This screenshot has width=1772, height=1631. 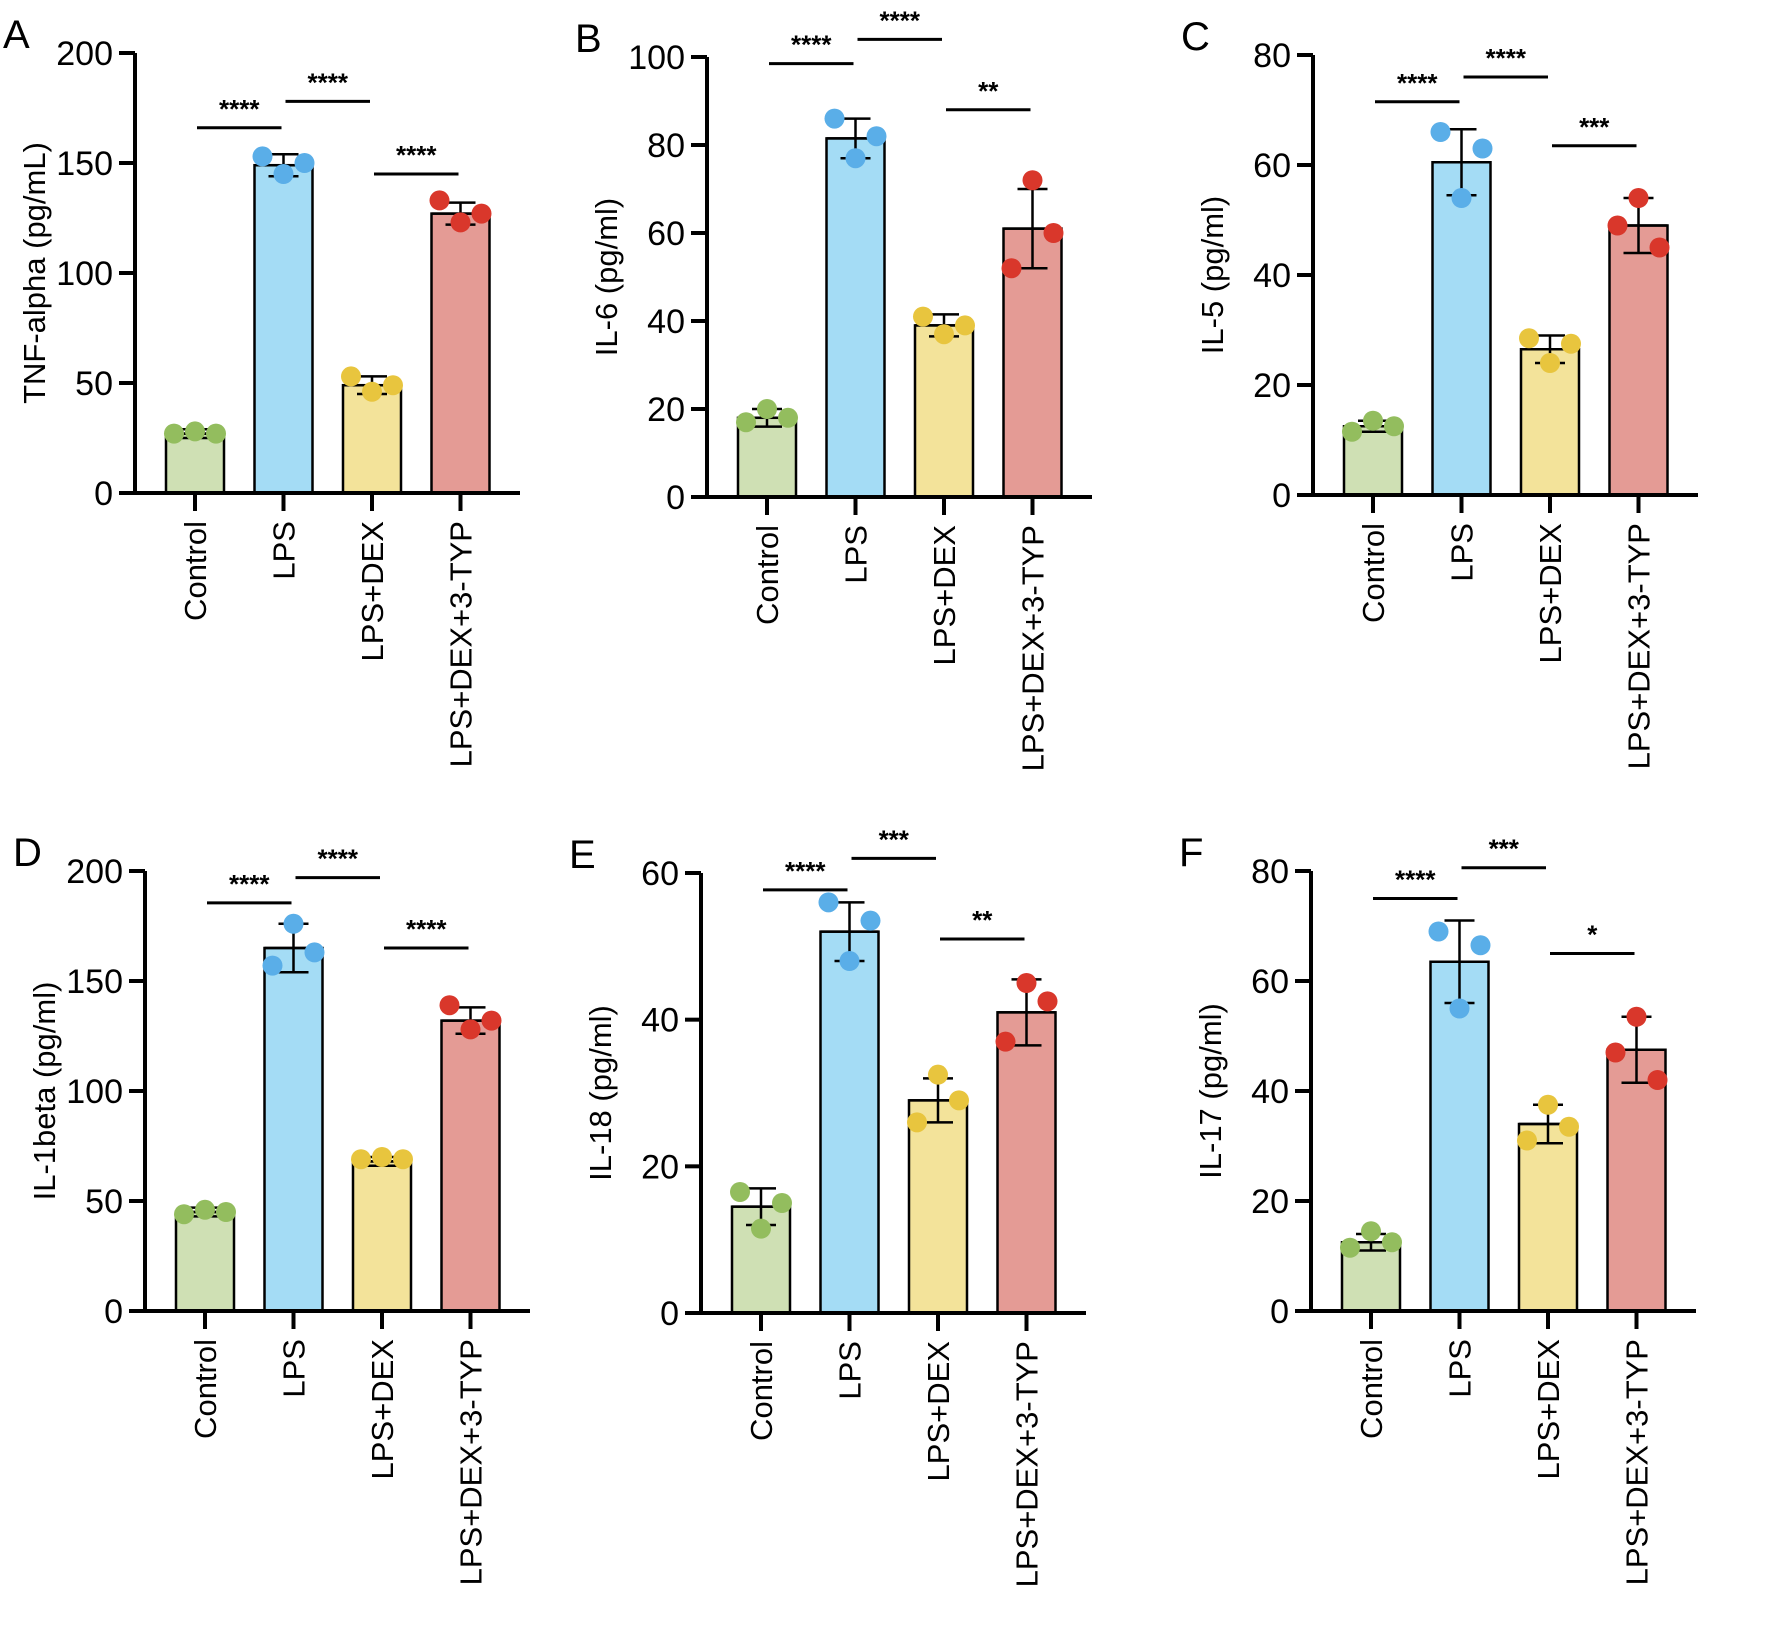 I want to click on y-tick-label: 40, so click(x=660, y=1021).